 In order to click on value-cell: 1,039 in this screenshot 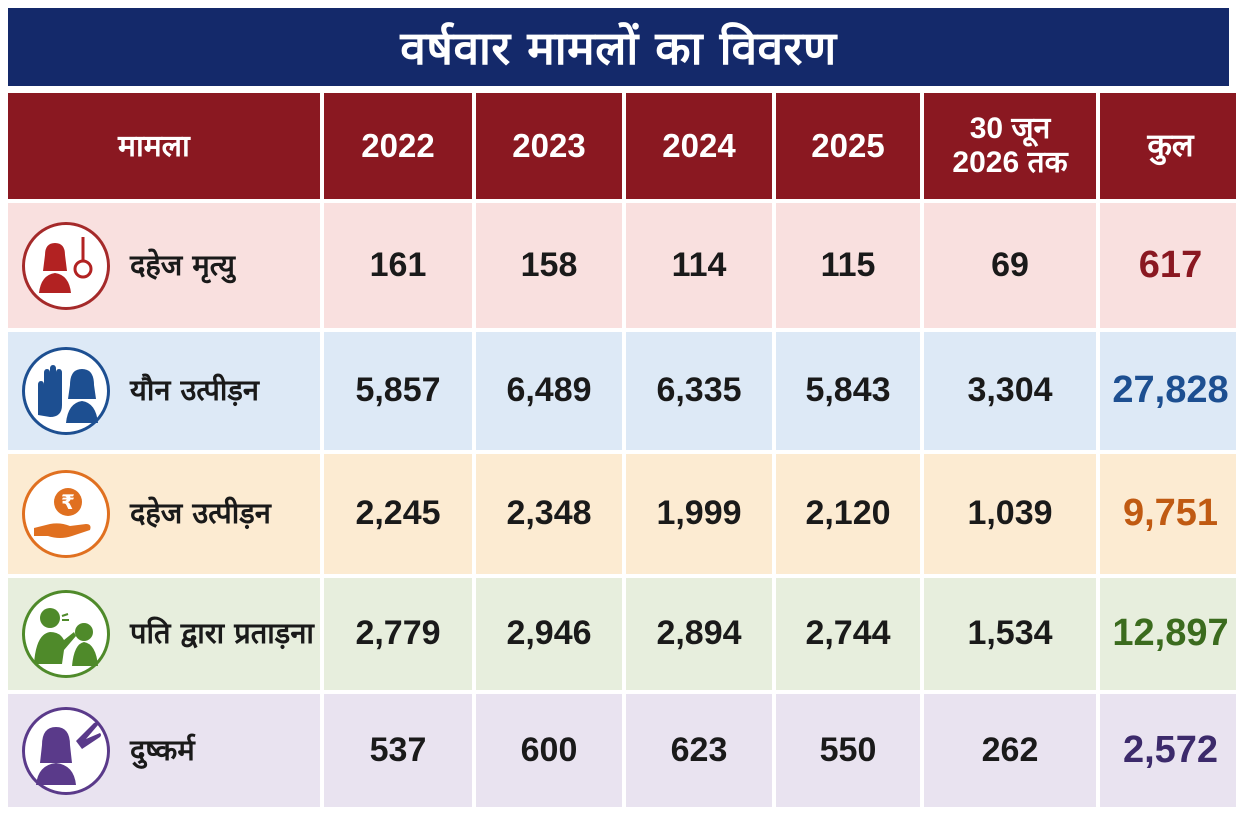, I will do `click(1010, 514)`.